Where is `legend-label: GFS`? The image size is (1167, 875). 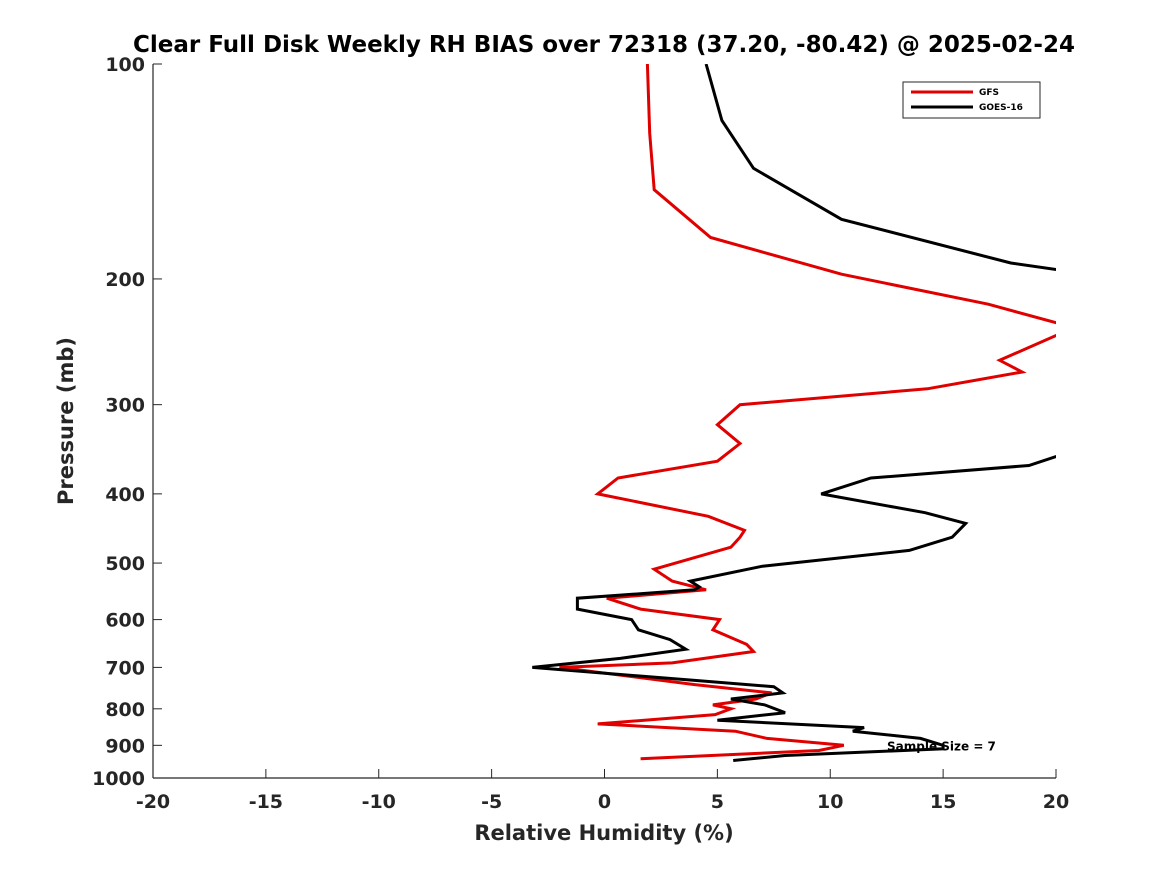
legend-label: GFS is located at coordinates (989, 93).